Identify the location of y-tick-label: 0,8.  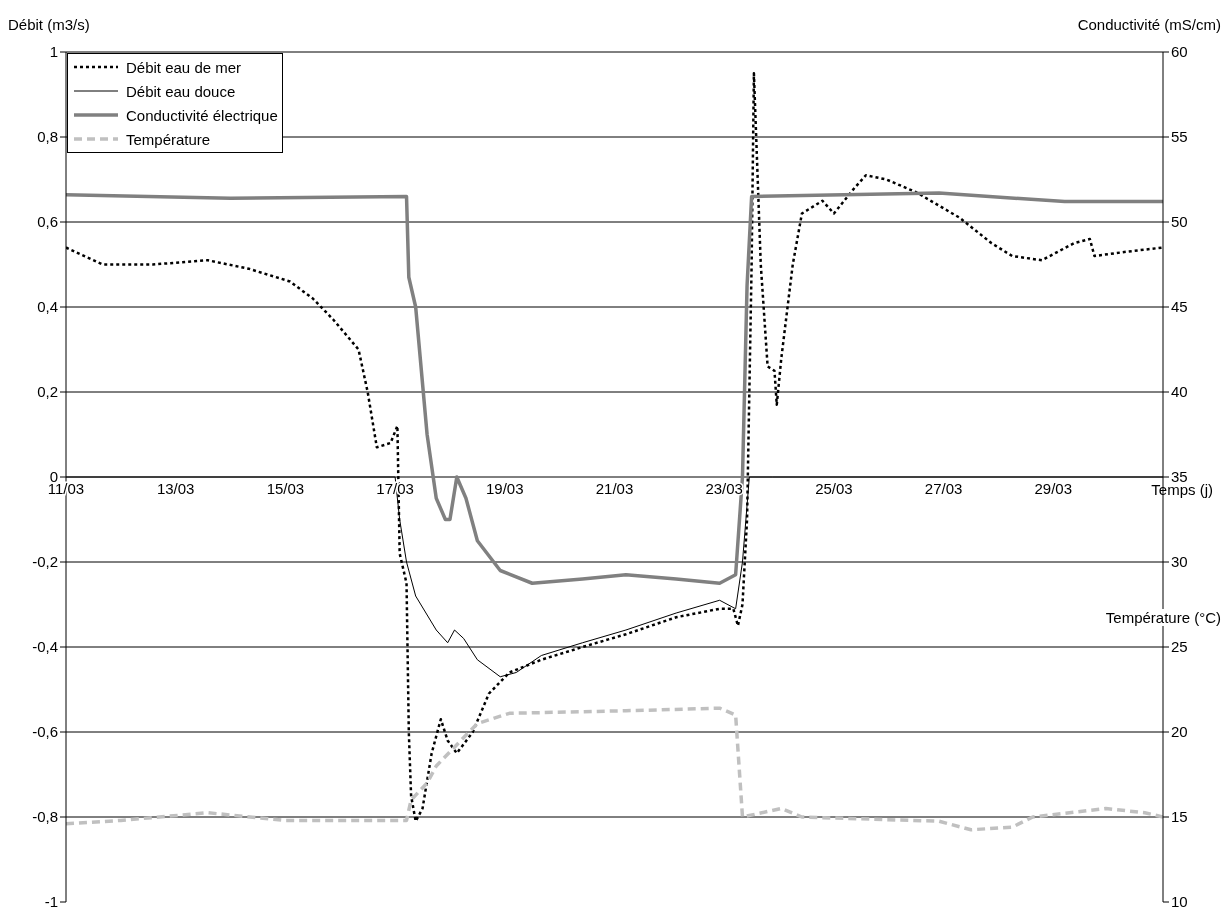
(47, 137).